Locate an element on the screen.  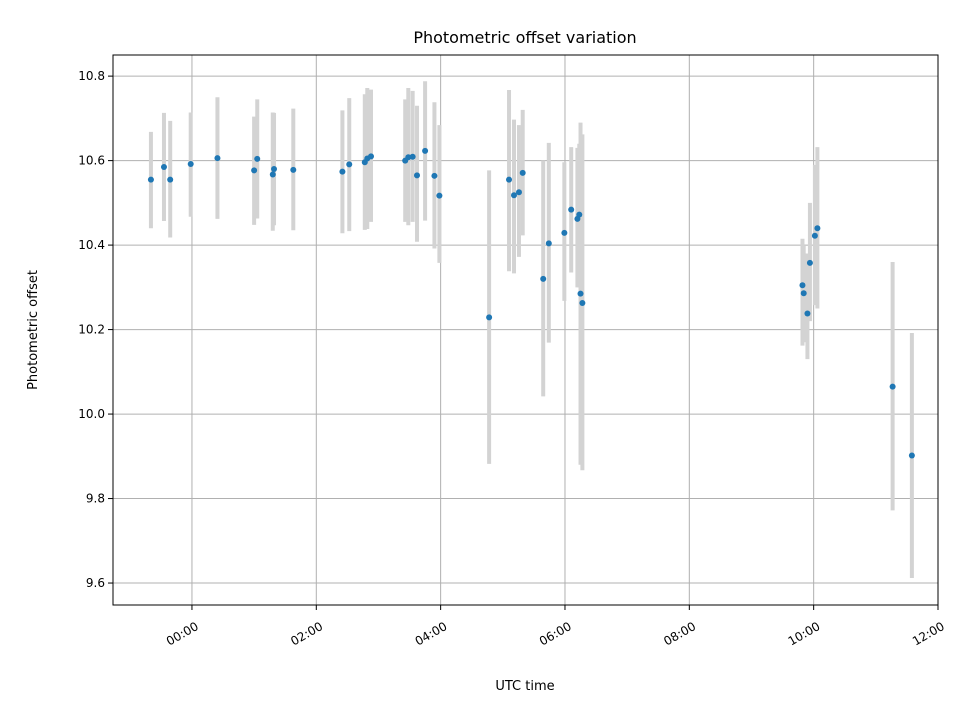
y-tick-label: 9.8 is located at coordinates (95, 499).